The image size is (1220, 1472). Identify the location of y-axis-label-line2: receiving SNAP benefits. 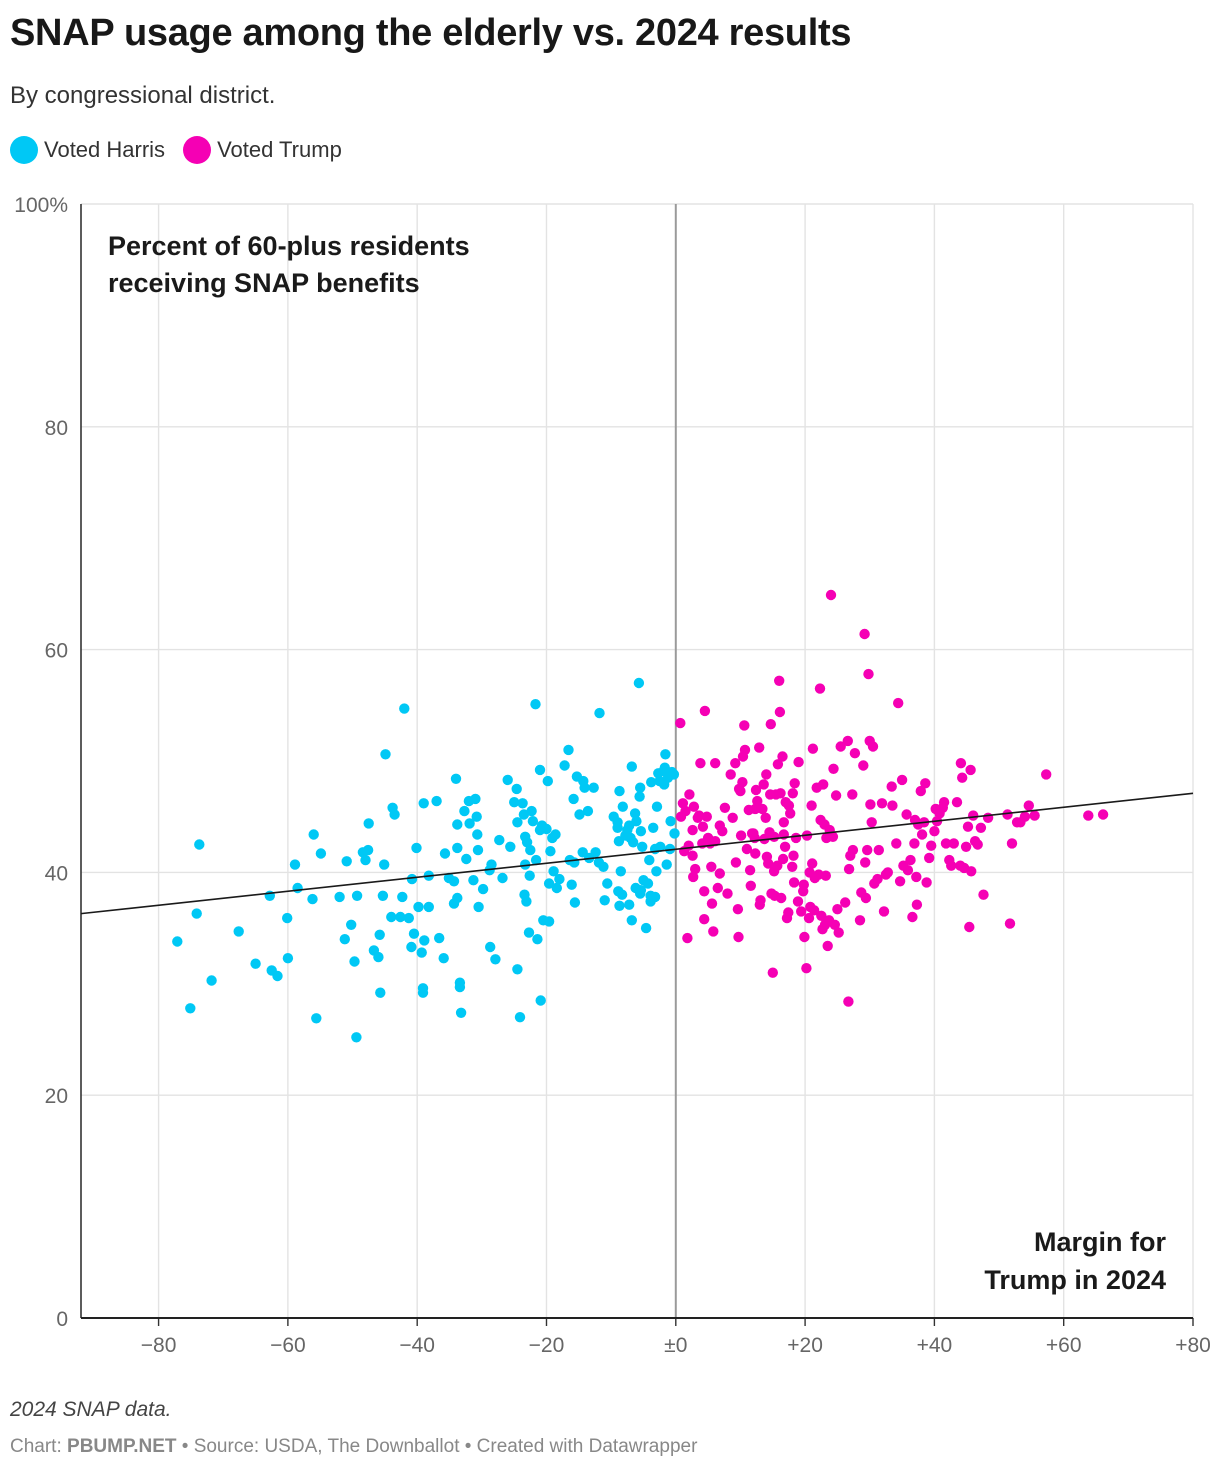
(264, 283).